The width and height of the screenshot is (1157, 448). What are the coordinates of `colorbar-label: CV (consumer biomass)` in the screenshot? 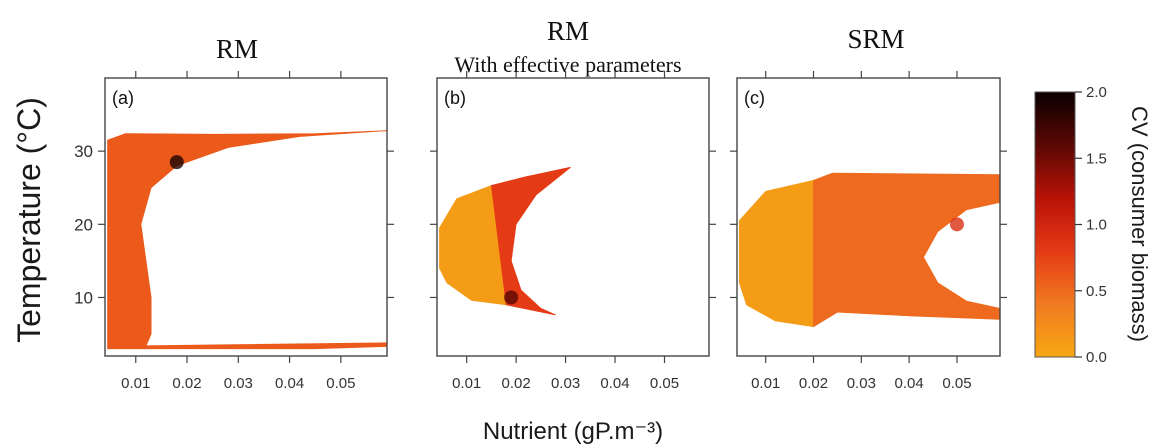 It's located at (1139, 224).